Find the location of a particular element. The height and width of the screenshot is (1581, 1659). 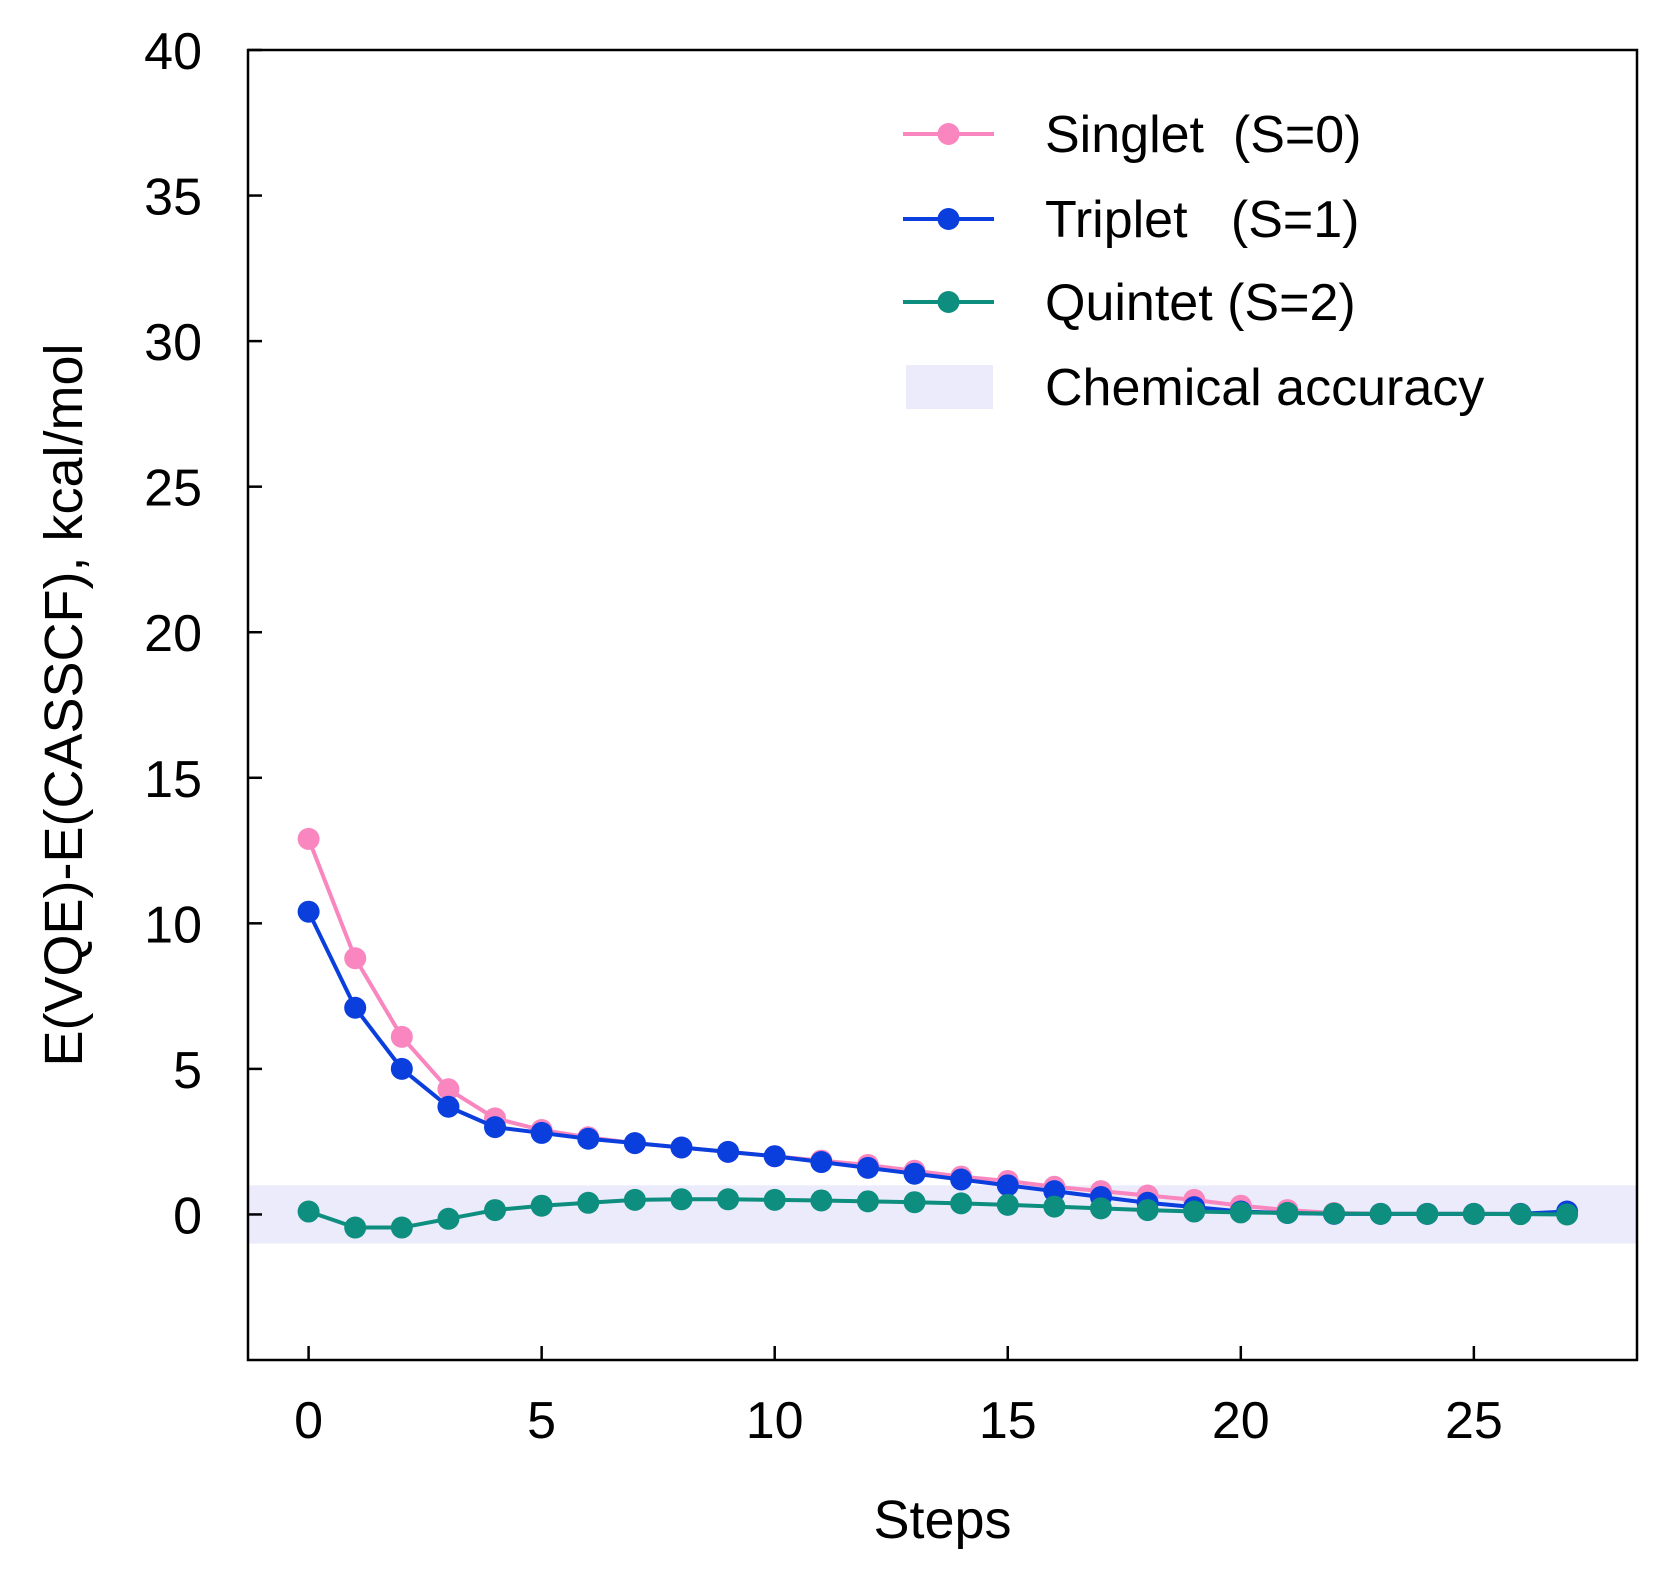

y-tick-label: 35 is located at coordinates (173, 198).